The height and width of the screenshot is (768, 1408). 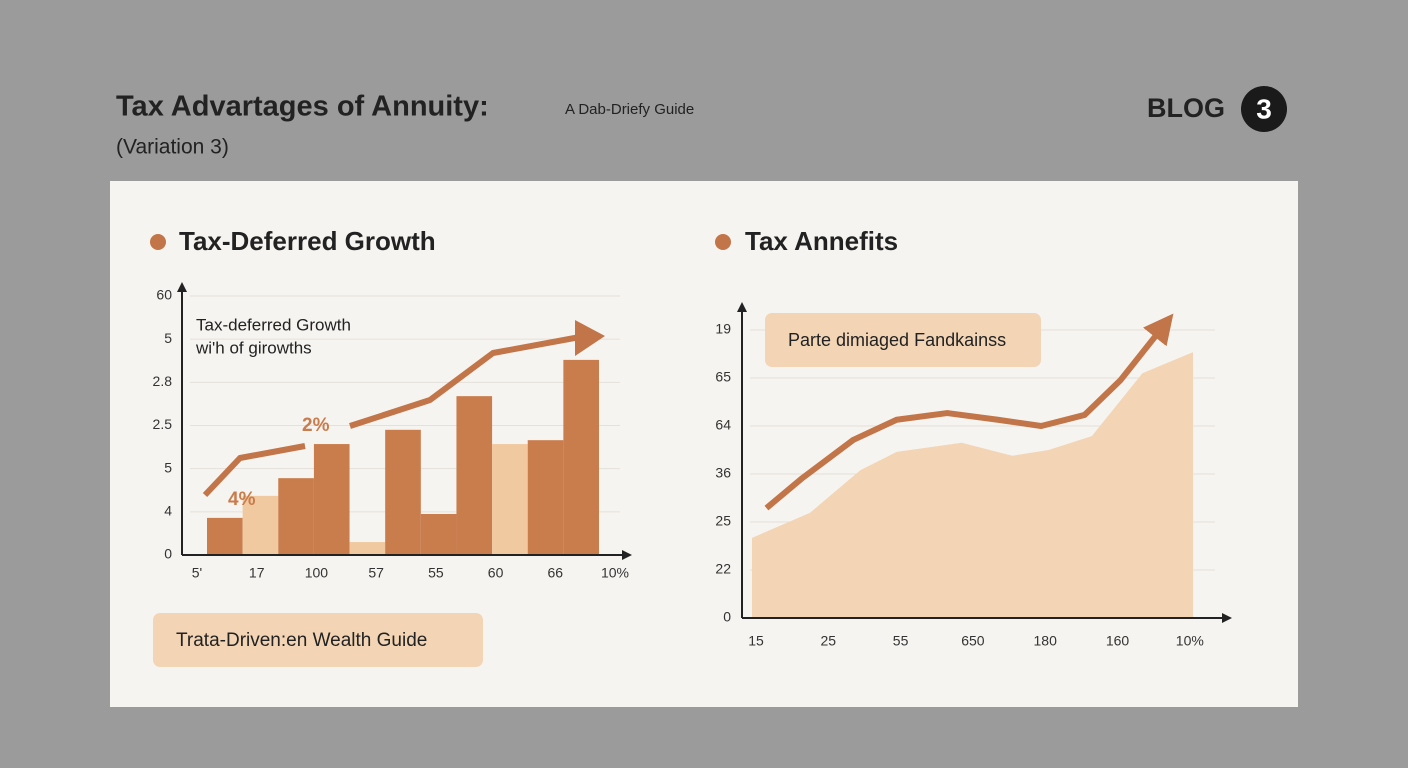 What do you see at coordinates (829, 641) in the screenshot?
I see `x-tick-label: 25` at bounding box center [829, 641].